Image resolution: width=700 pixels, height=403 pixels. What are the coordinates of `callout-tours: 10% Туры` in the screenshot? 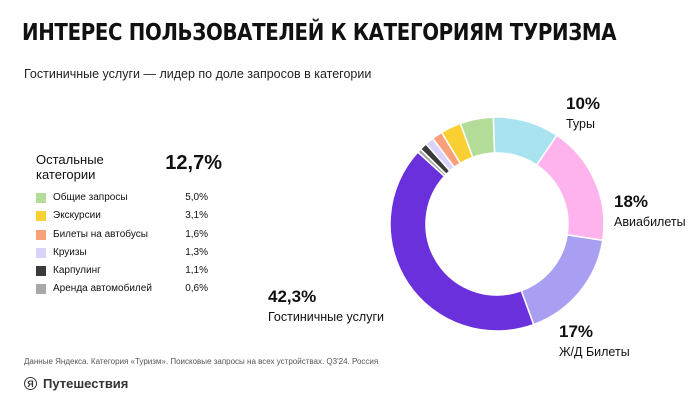 It's located at (583, 112).